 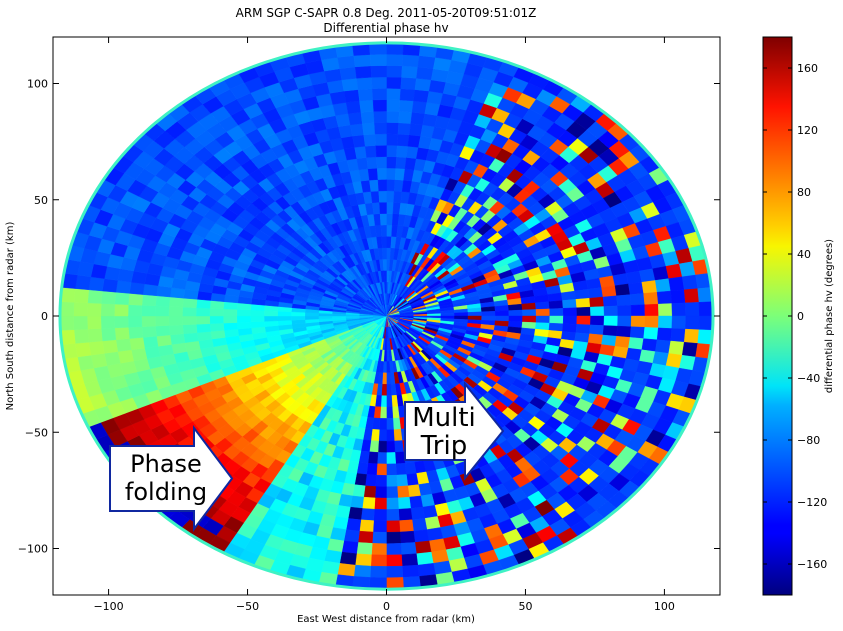 I want to click on x-tick-label: 0, so click(x=386, y=606).